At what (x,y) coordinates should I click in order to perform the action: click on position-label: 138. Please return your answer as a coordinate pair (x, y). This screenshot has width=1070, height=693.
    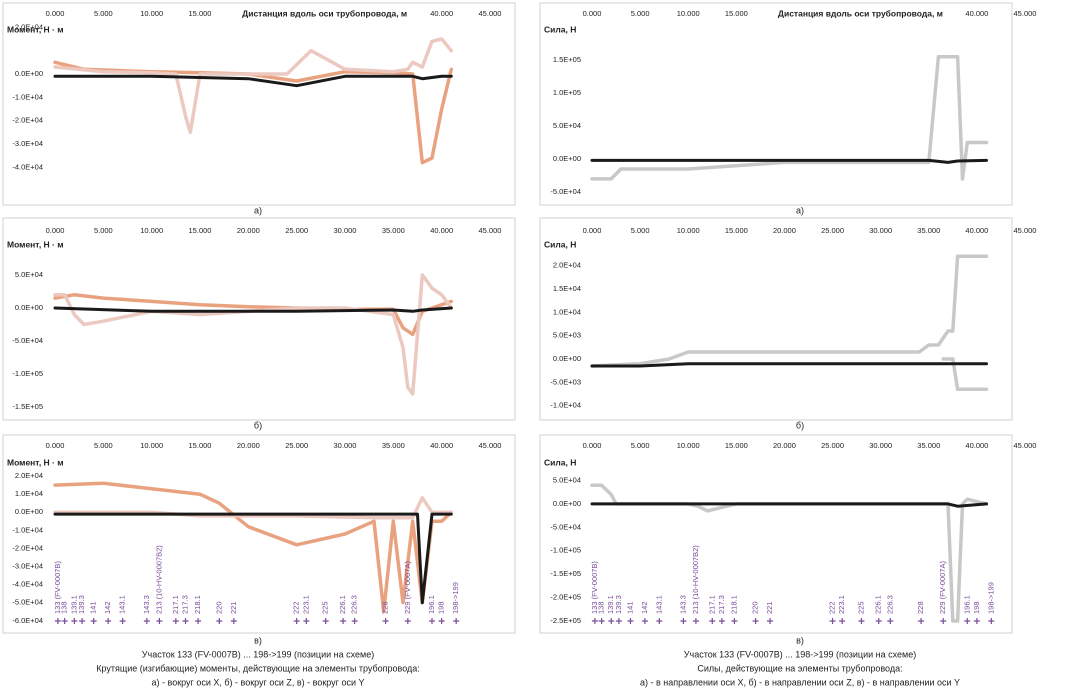
    Looking at the image, I should click on (64, 607).